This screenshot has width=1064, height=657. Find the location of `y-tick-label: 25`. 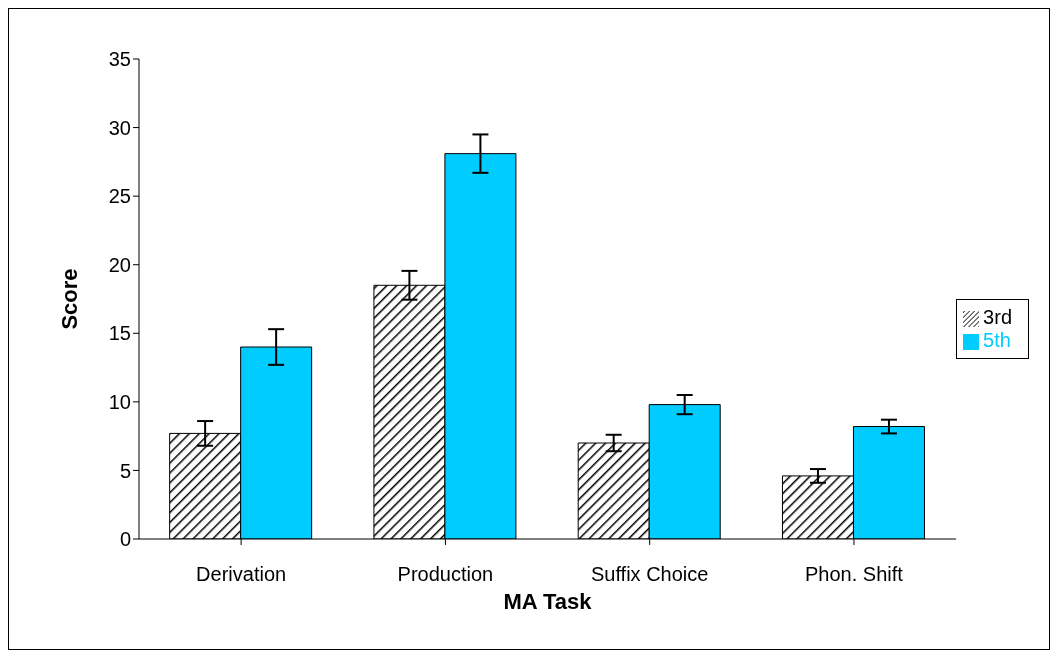

y-tick-label: 25 is located at coordinates (119, 196).